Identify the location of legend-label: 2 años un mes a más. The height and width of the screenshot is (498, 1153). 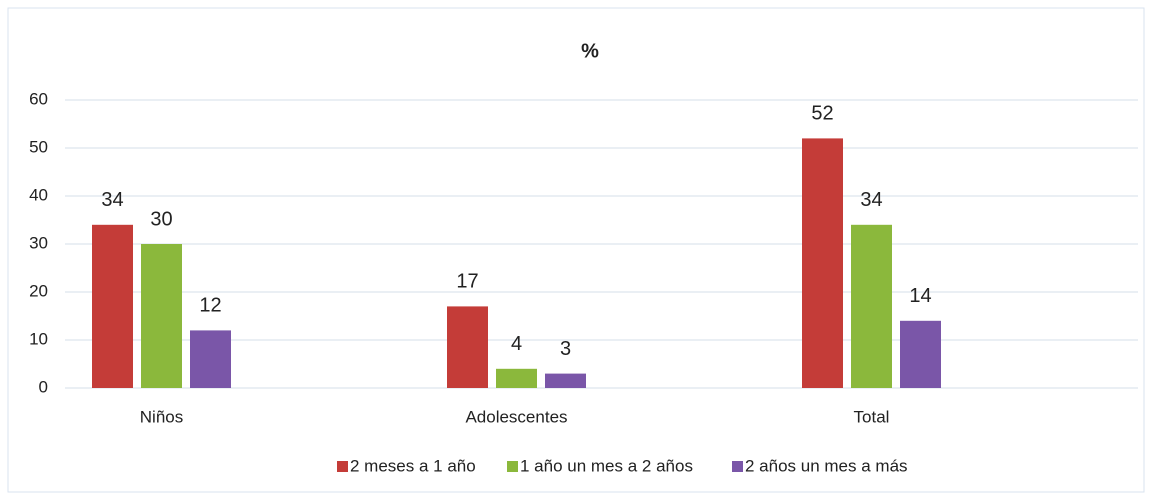
(826, 465).